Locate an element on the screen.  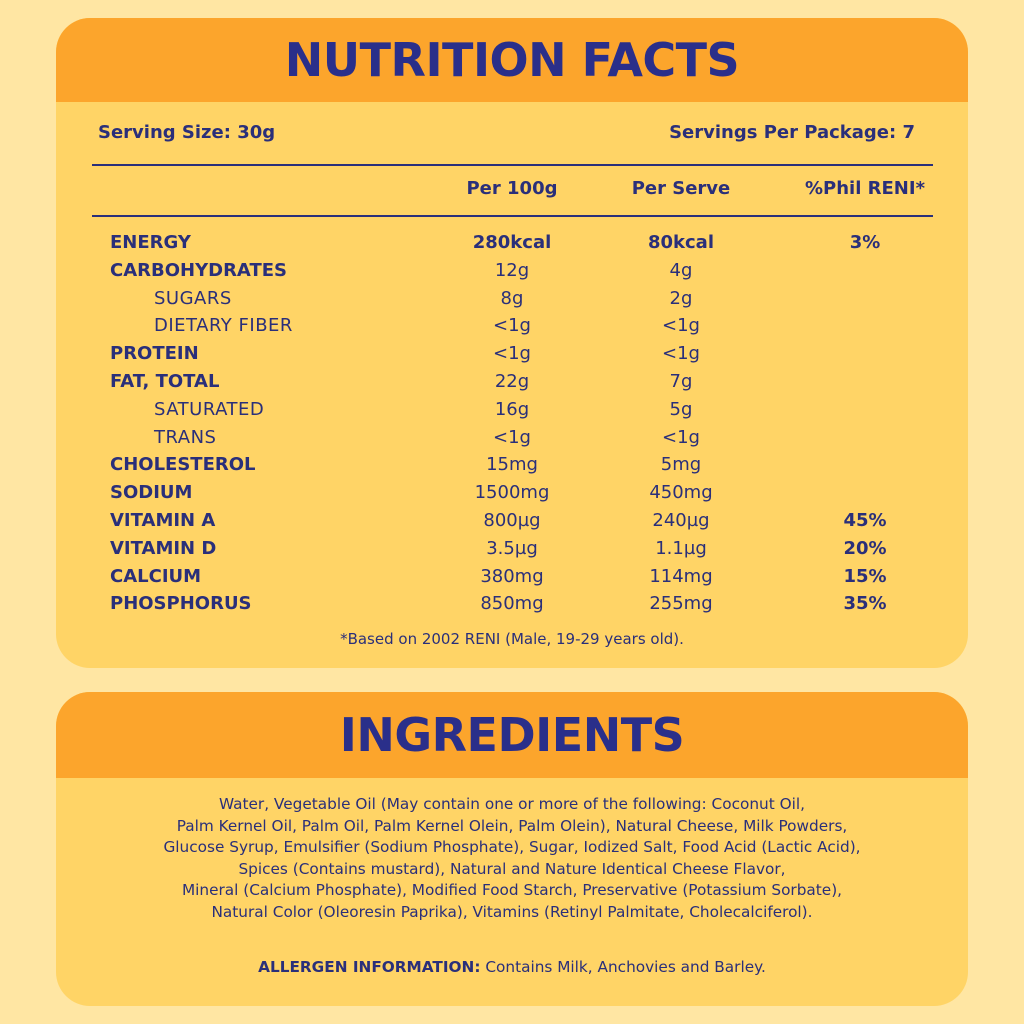
serving-size: Serving Size: 30g is located at coordinates (187, 132).